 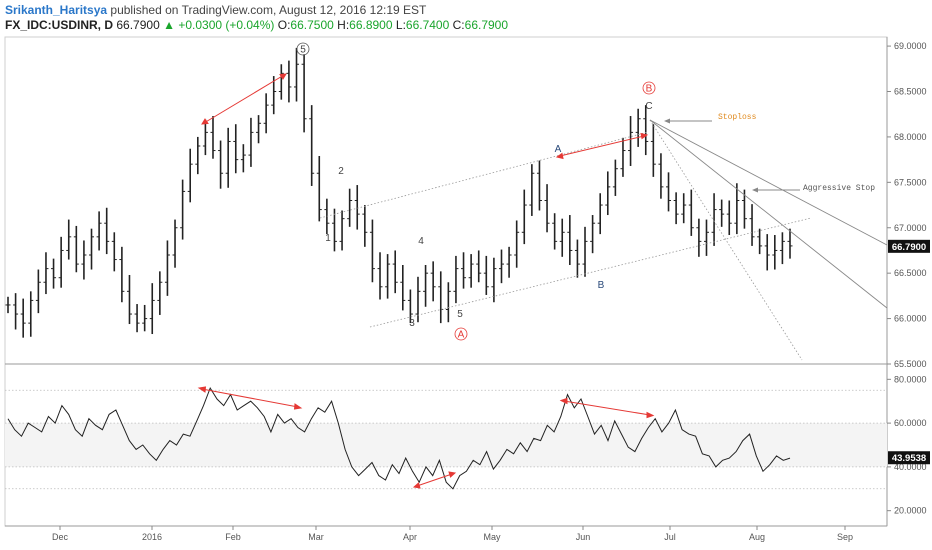 I want to click on price-tick-label: 67.5000, so click(x=910, y=182).